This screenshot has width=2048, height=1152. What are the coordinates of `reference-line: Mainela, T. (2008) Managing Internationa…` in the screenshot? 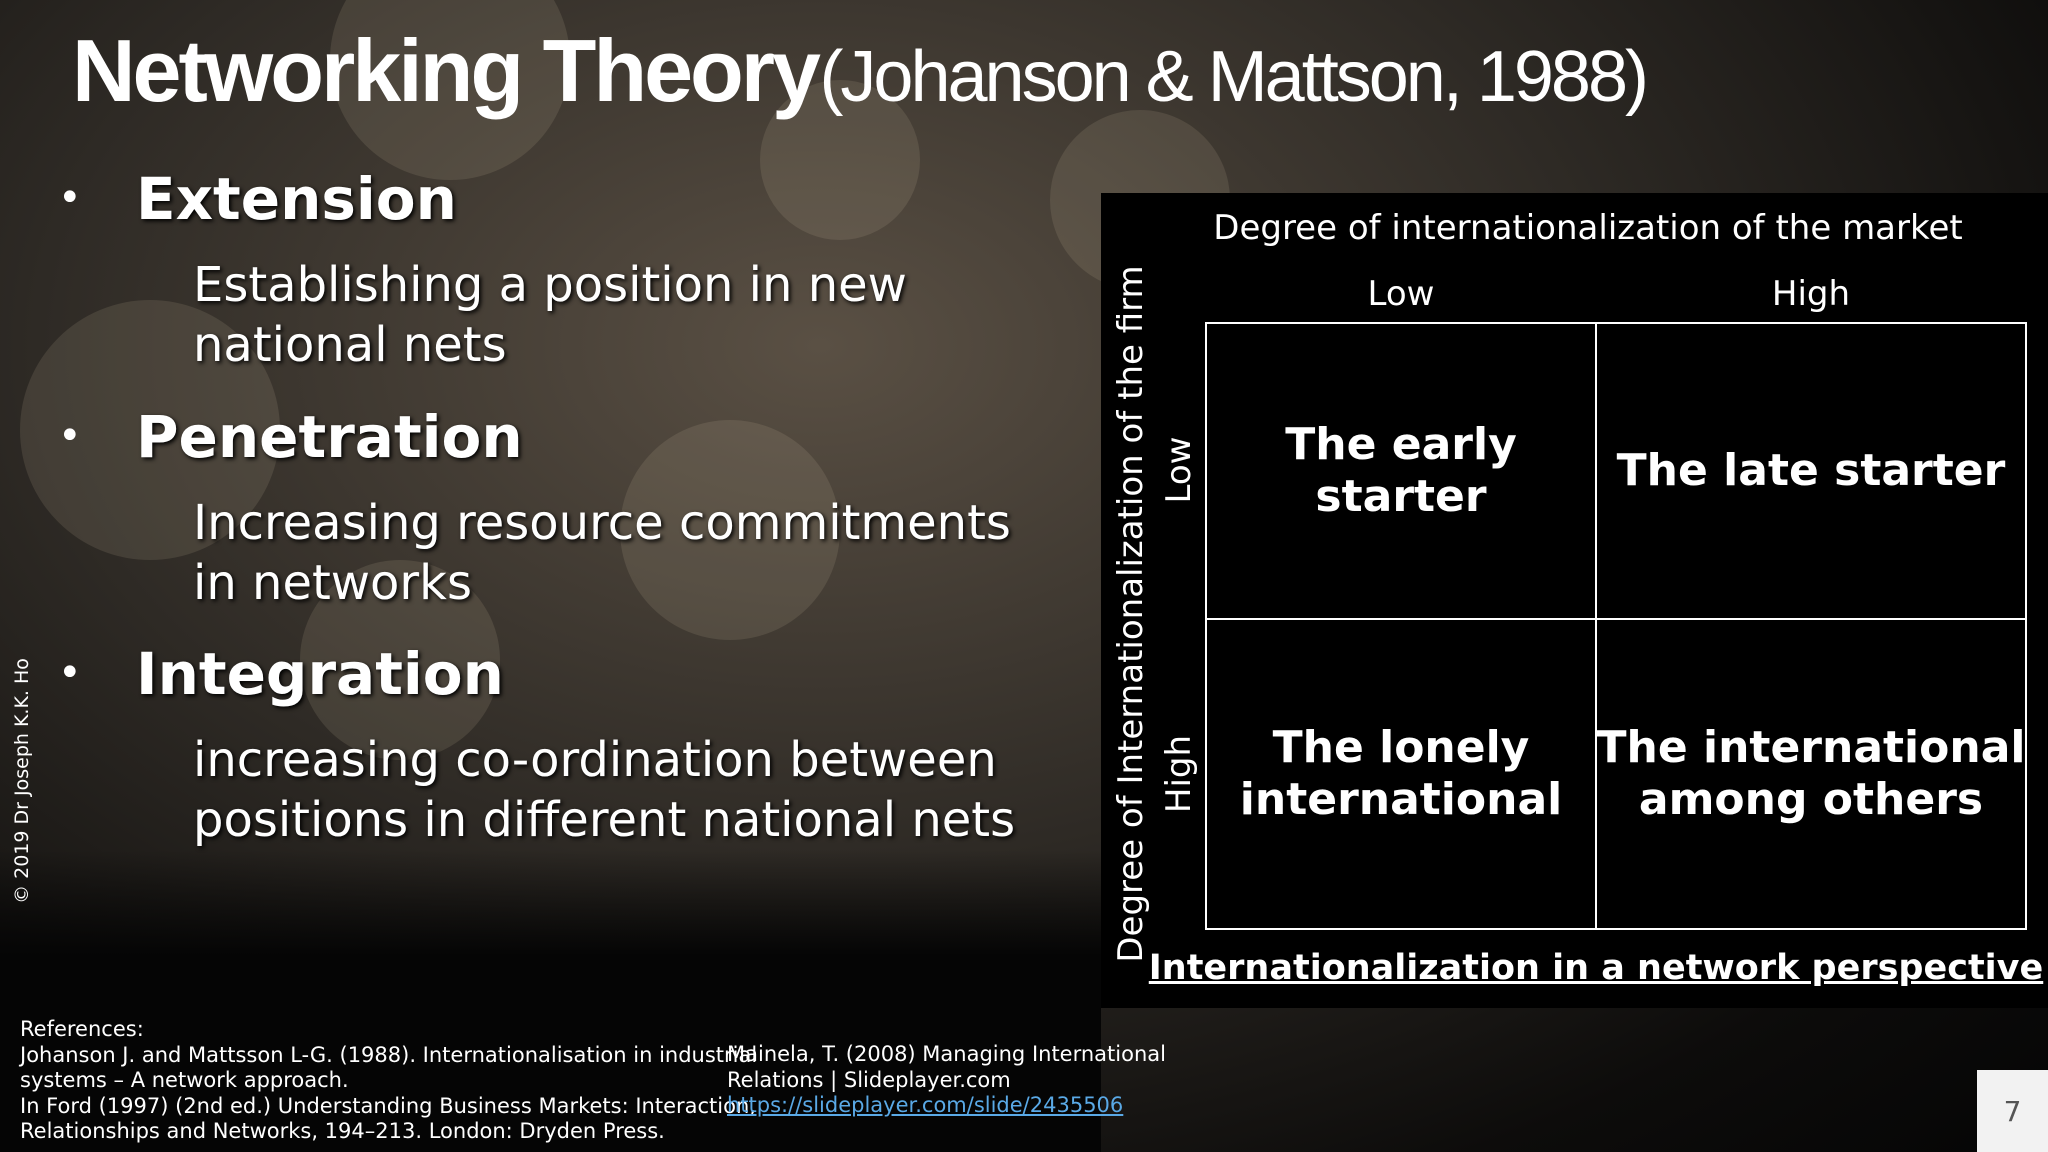 It's located at (946, 1054).